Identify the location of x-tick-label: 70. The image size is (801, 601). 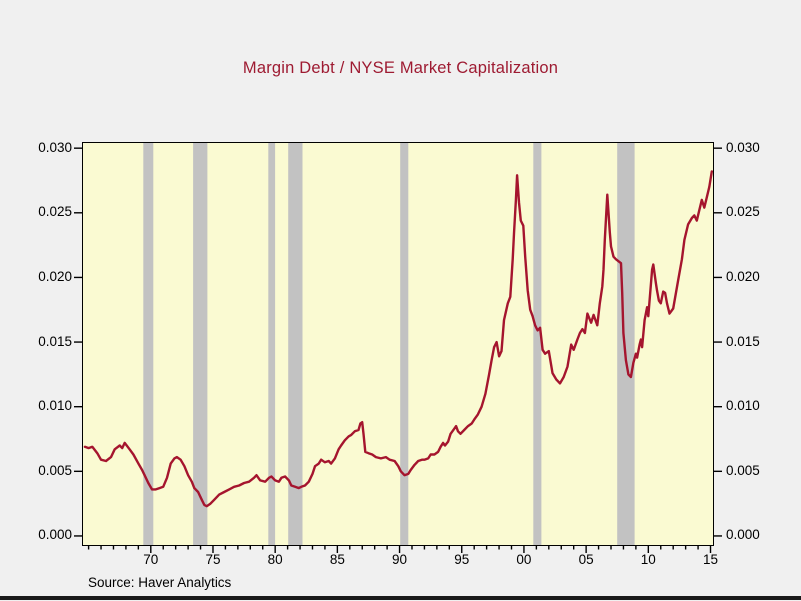
(151, 559).